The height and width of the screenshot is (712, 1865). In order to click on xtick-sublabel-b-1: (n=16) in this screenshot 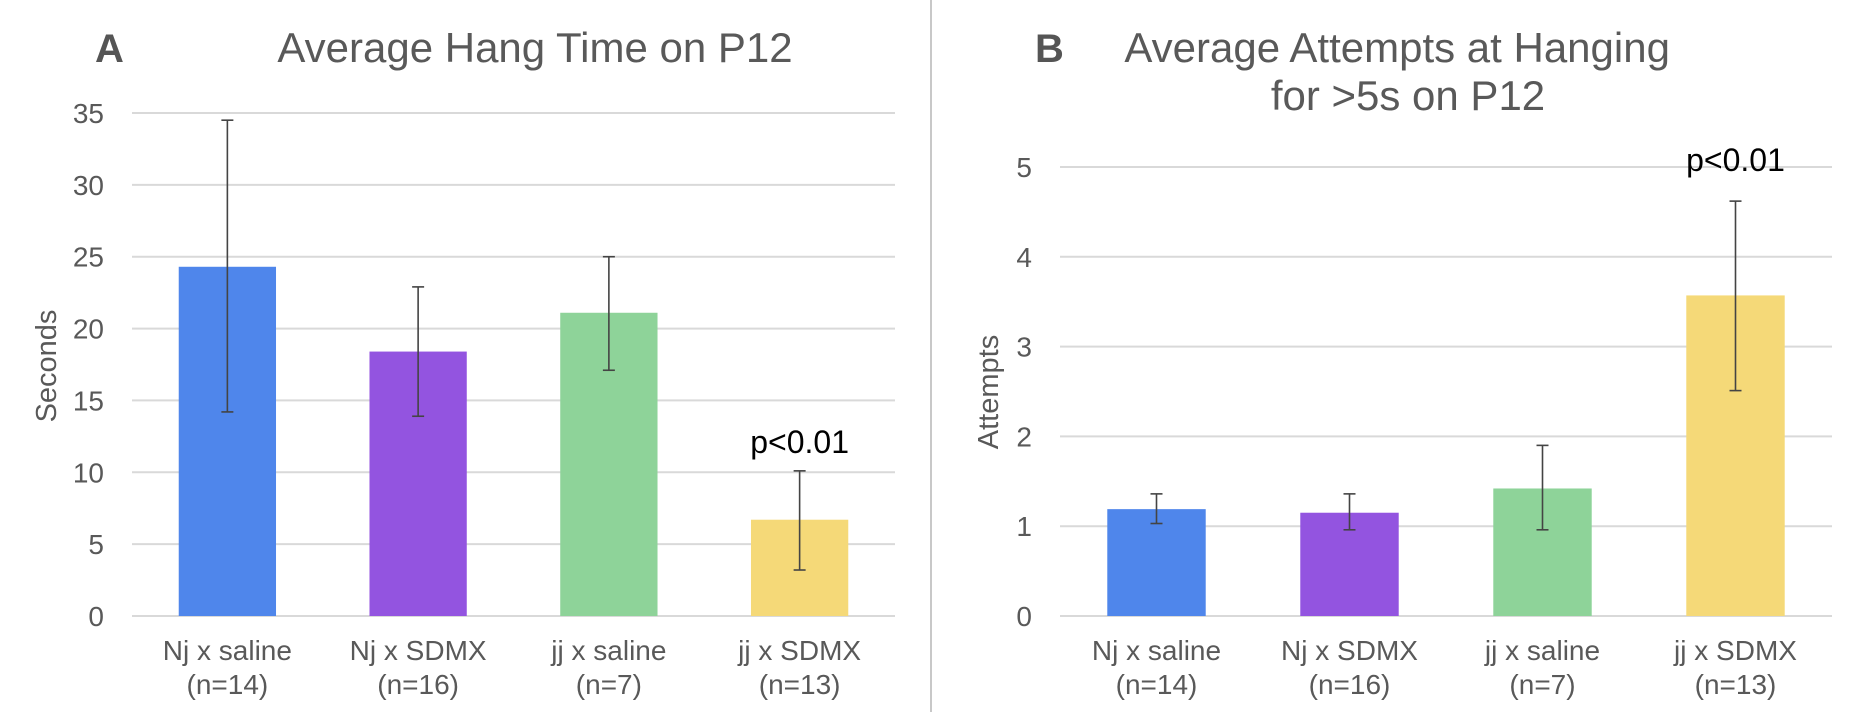, I will do `click(1350, 684)`.